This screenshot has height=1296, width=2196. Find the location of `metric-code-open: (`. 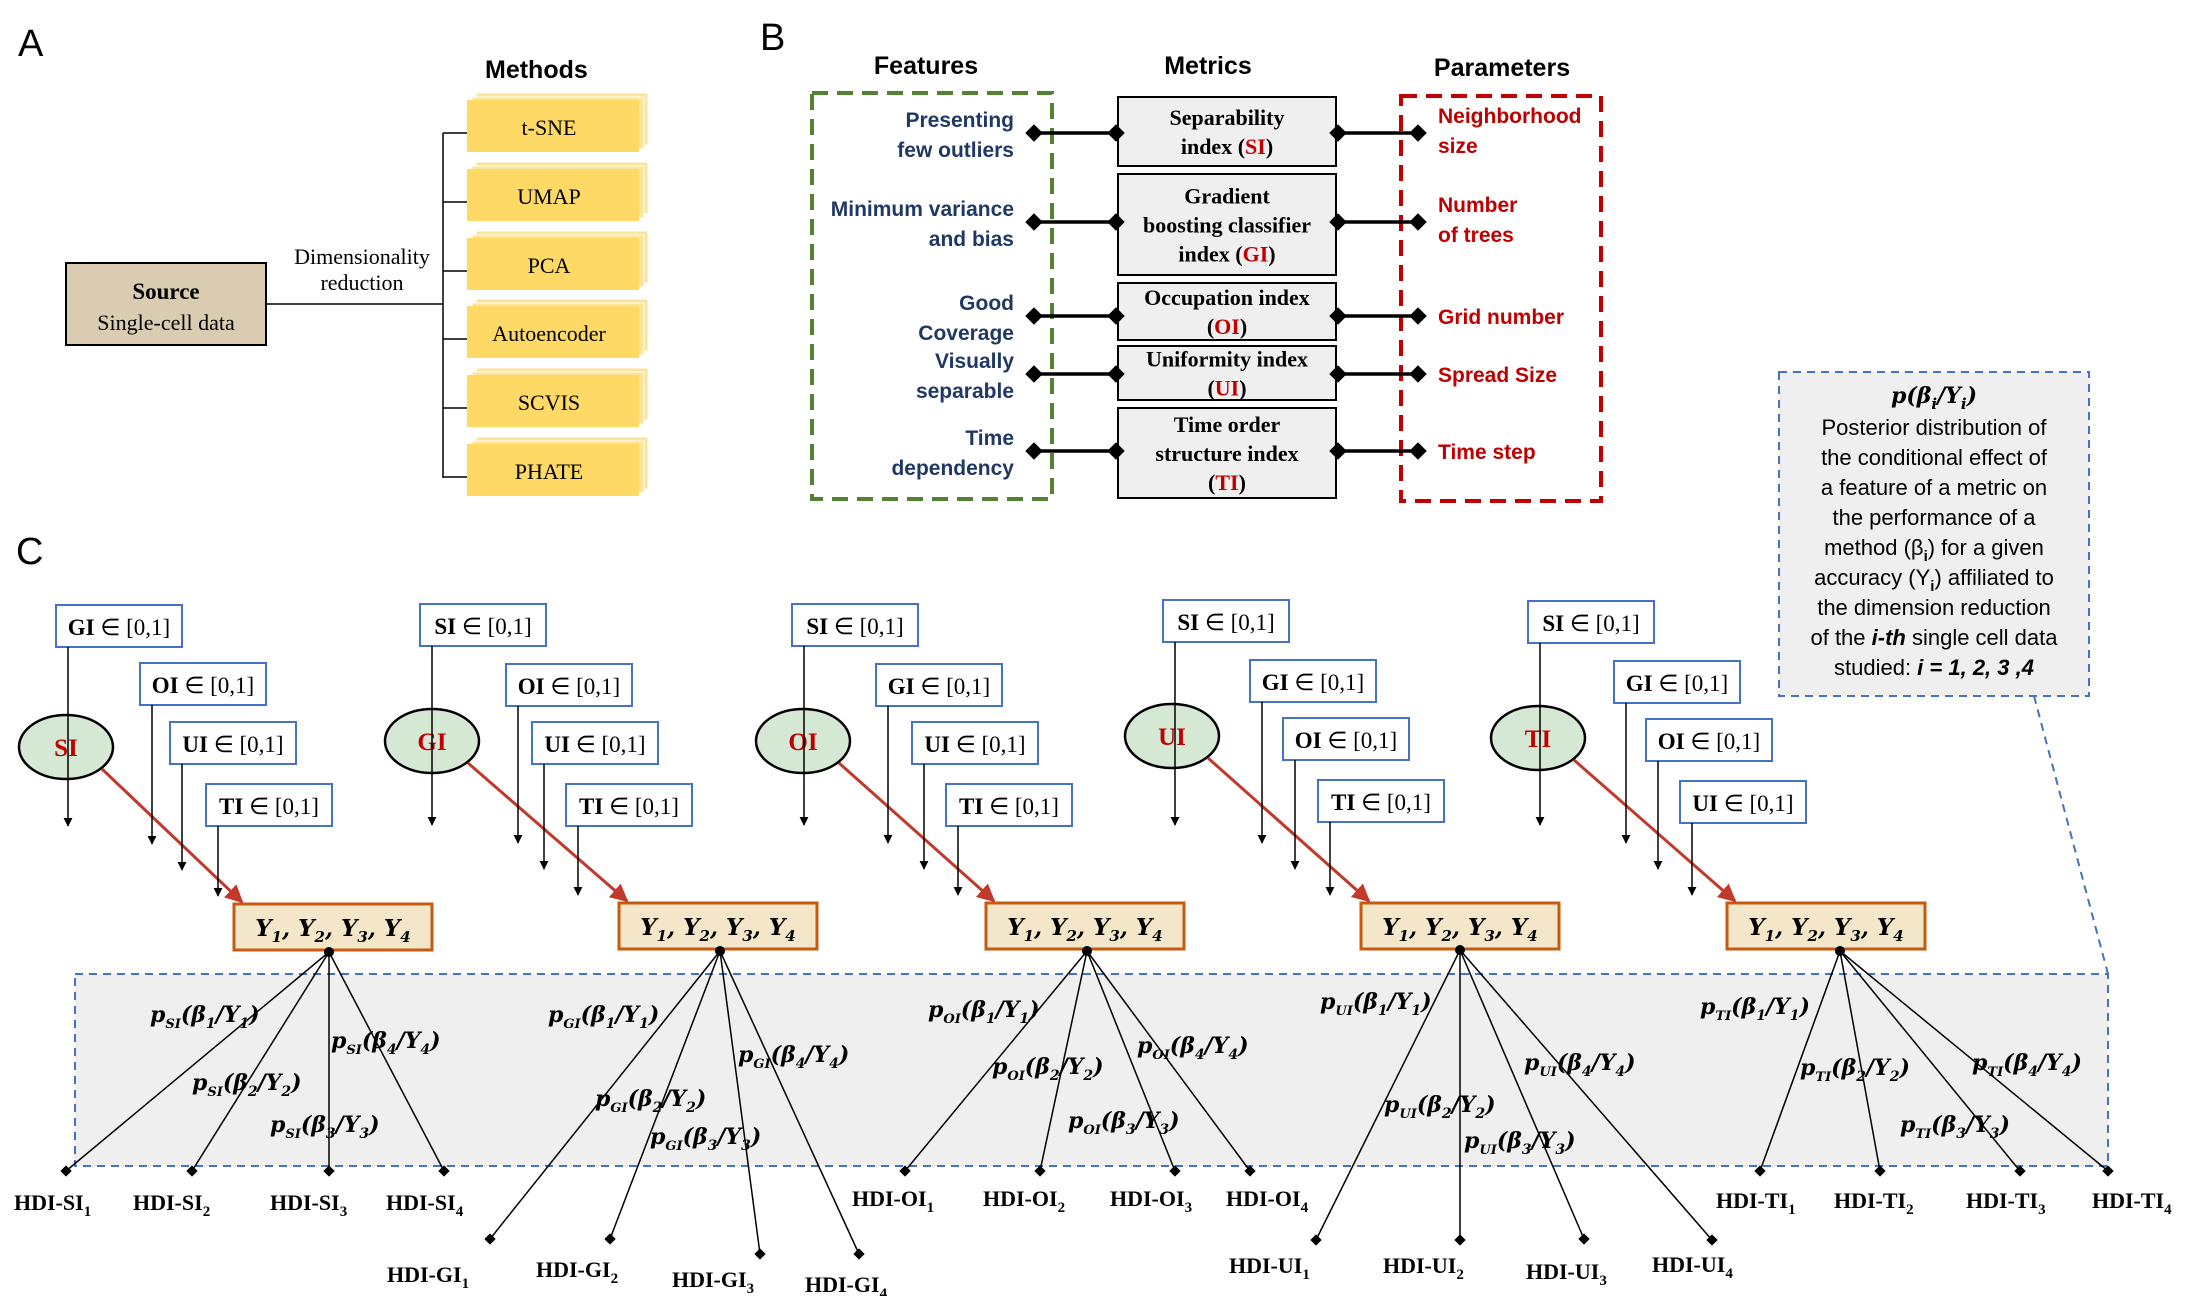

metric-code-open: ( is located at coordinates (1210, 326).